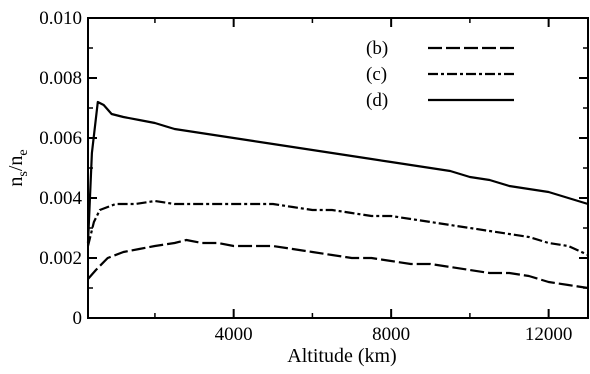 This screenshot has width=590, height=374. Describe the element at coordinates (549, 334) in the screenshot. I see `x-tick-label: 12000` at that location.